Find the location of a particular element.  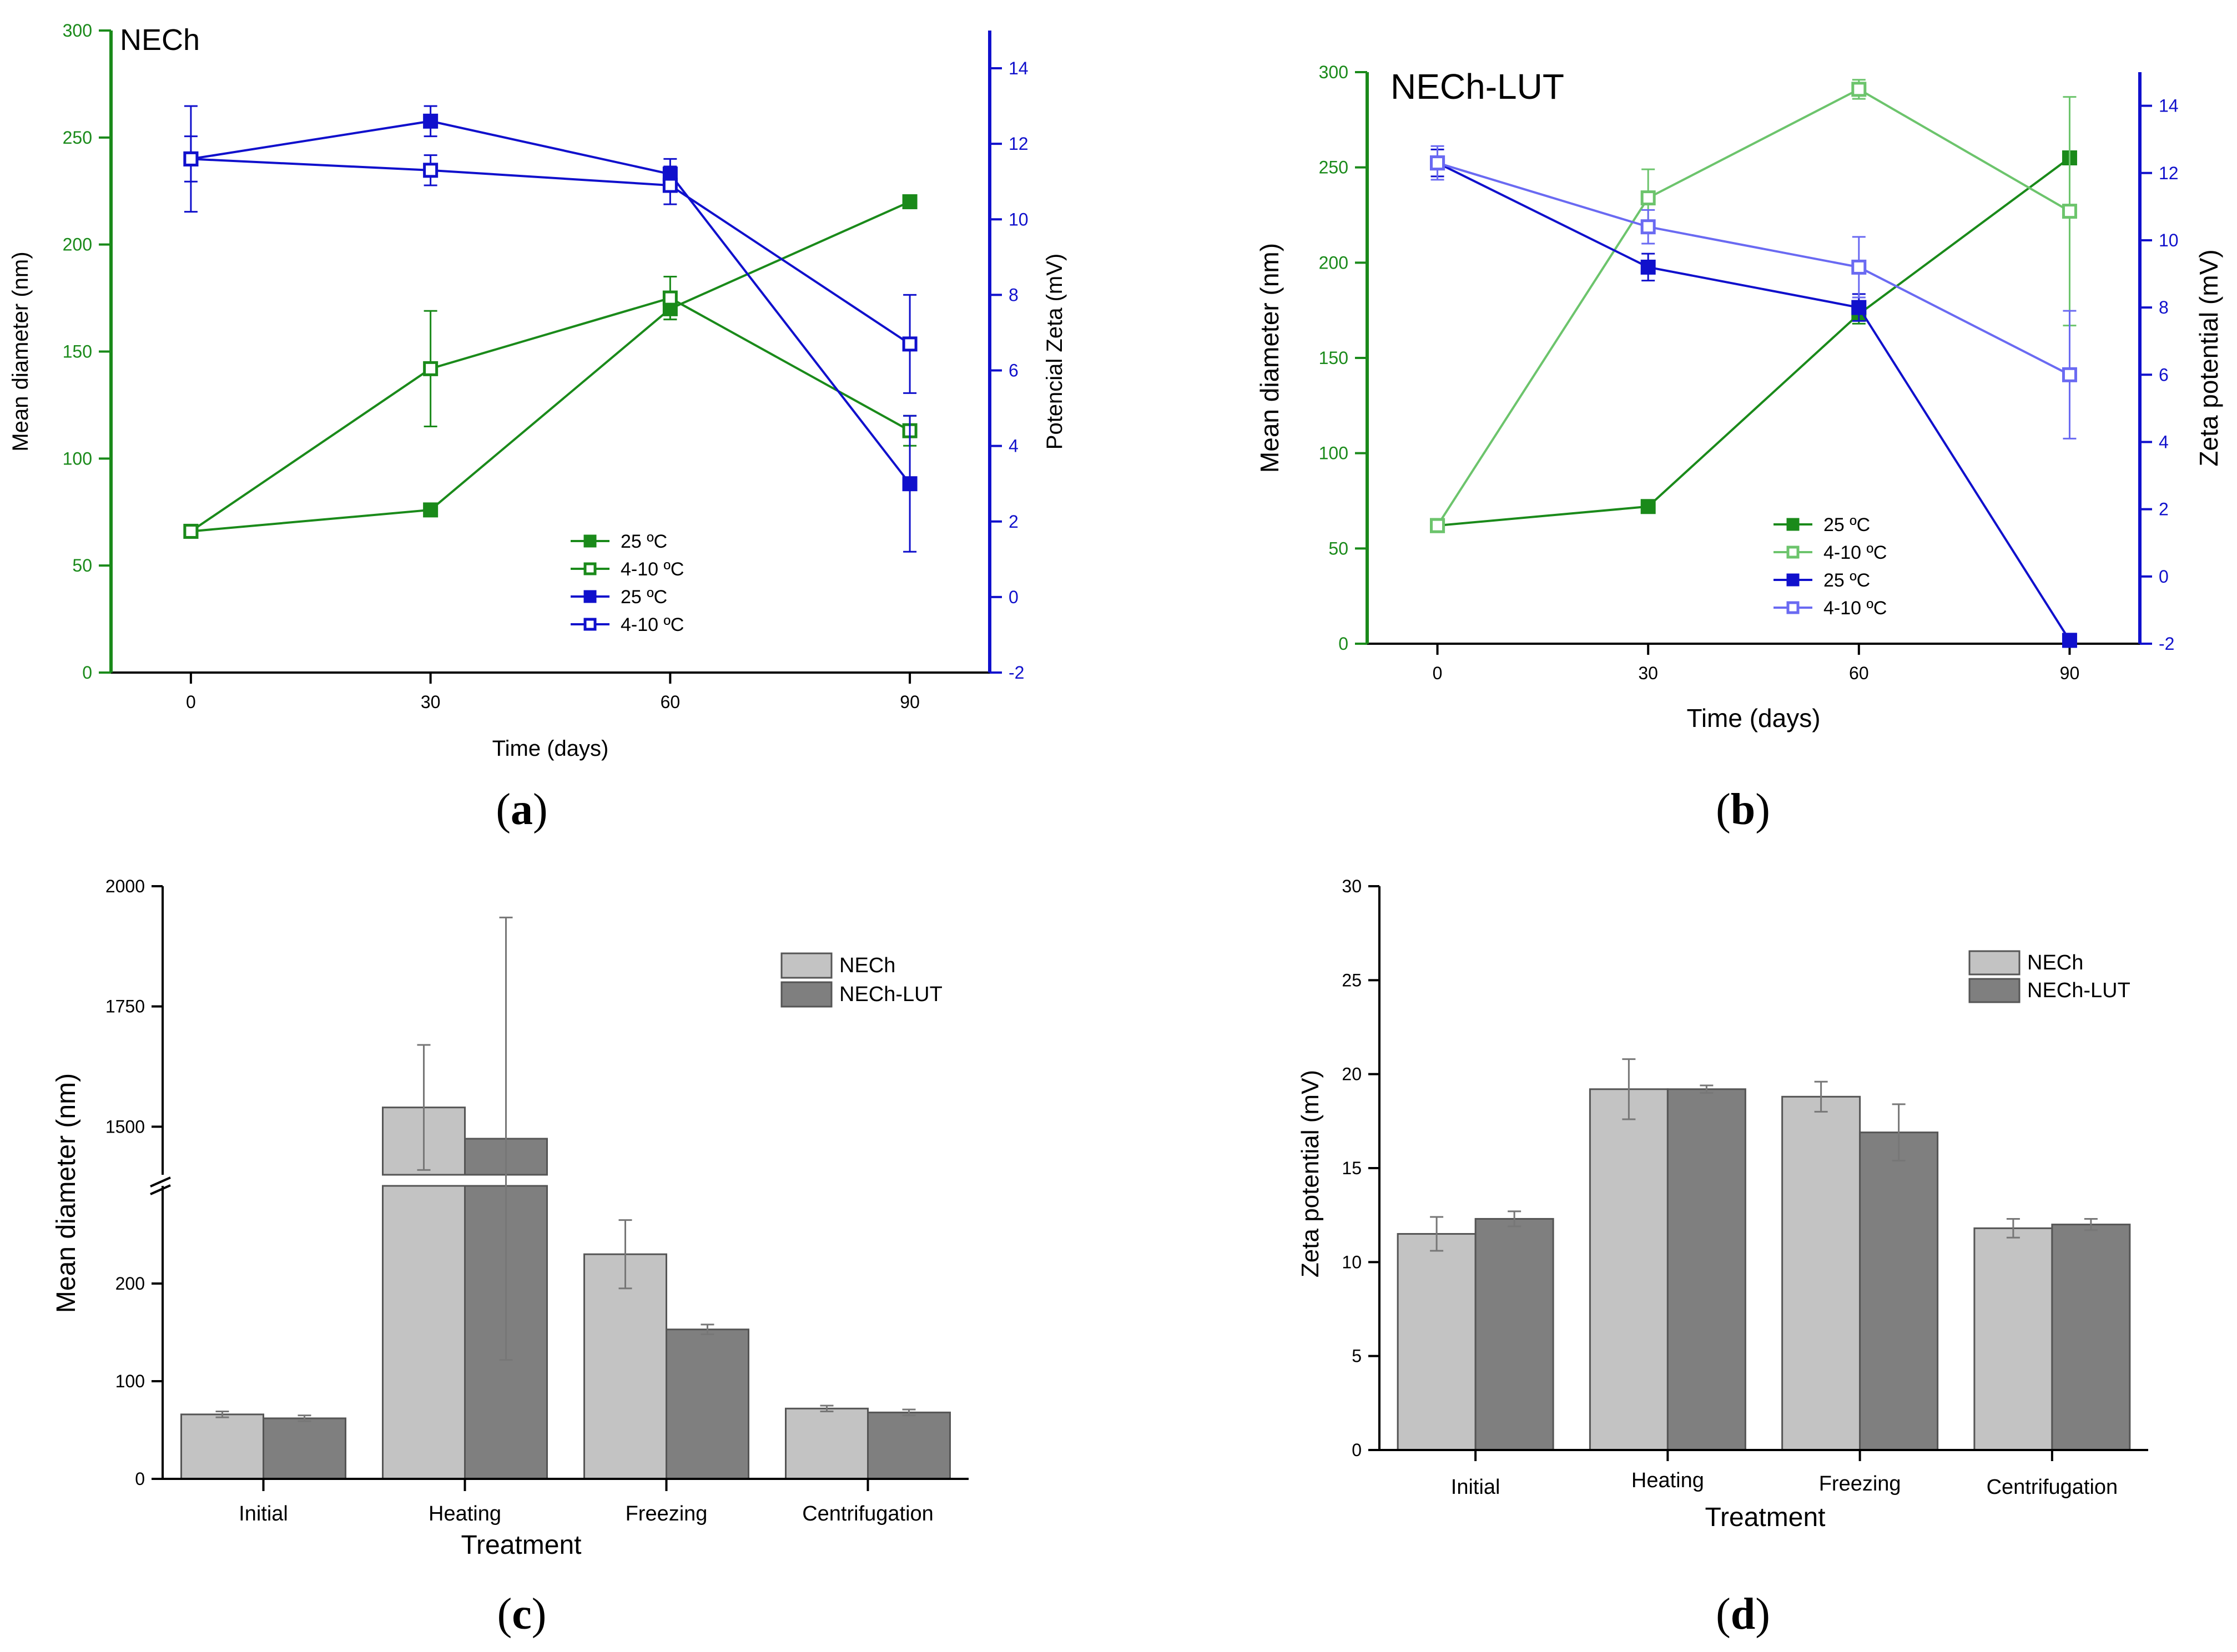

y-axis-label: Zeta potential (mV) is located at coordinates (1310, 1173).